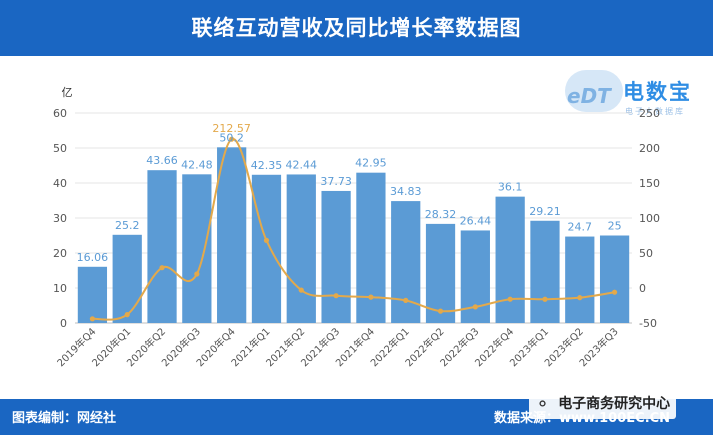 This screenshot has height=435, width=713. What do you see at coordinates (406, 191) in the screenshot?
I see `bar-value-label: 34.83` at bounding box center [406, 191].